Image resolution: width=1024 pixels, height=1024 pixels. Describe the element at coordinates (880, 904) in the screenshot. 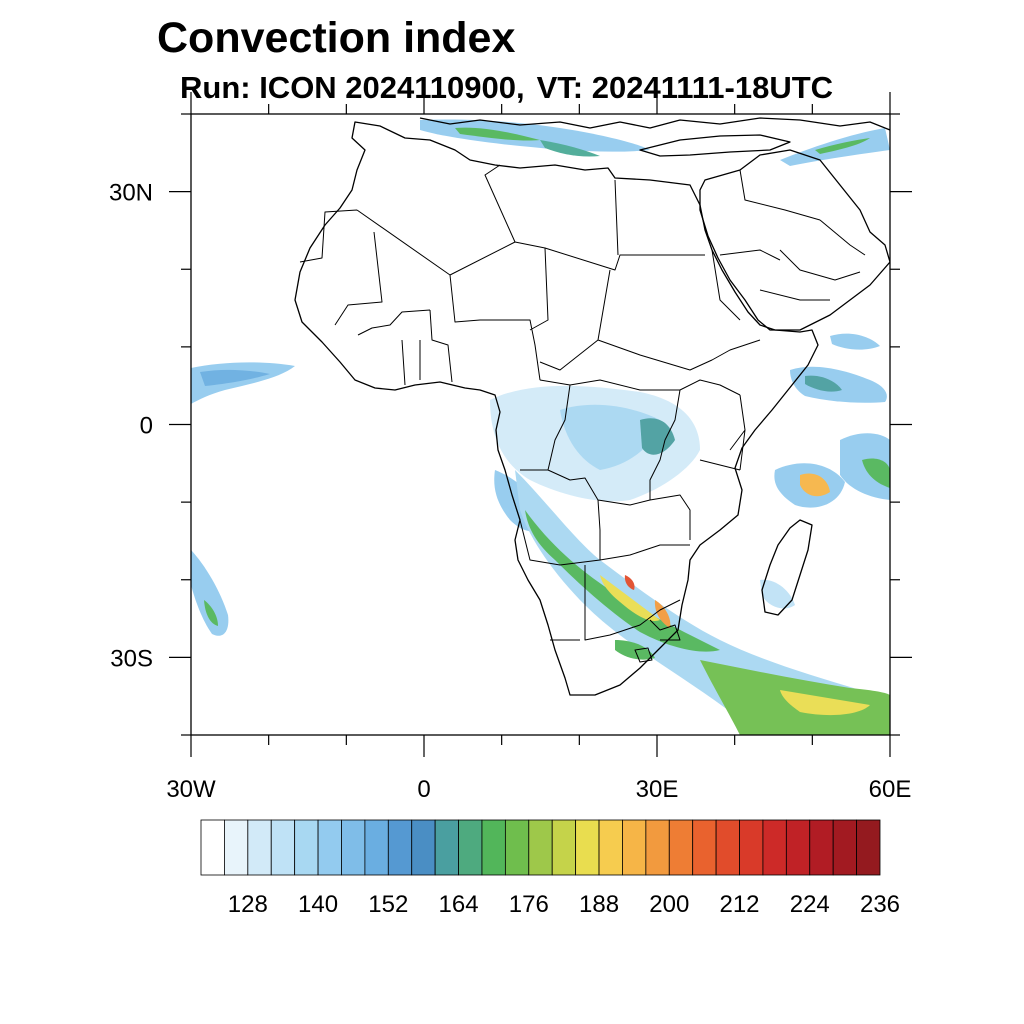

I see `colorbar-label: 236` at that location.